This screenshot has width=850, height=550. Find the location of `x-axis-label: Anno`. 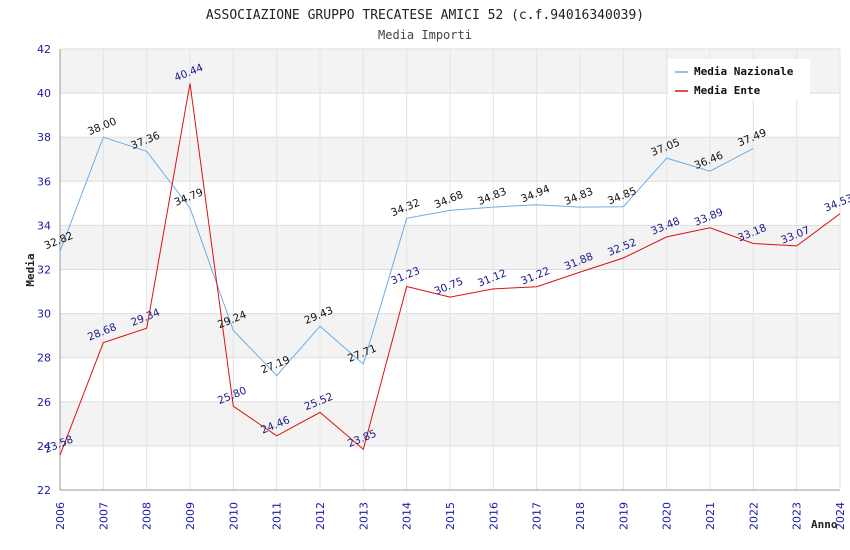

x-axis-label: Anno is located at coordinates (824, 524).